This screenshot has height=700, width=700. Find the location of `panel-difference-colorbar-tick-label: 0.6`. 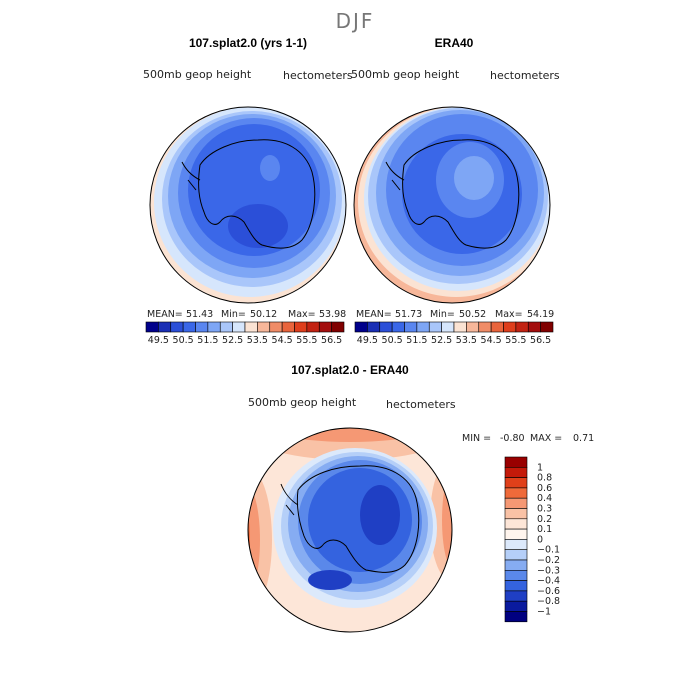

panel-difference-colorbar-tick-label: 0.6 is located at coordinates (544, 488).